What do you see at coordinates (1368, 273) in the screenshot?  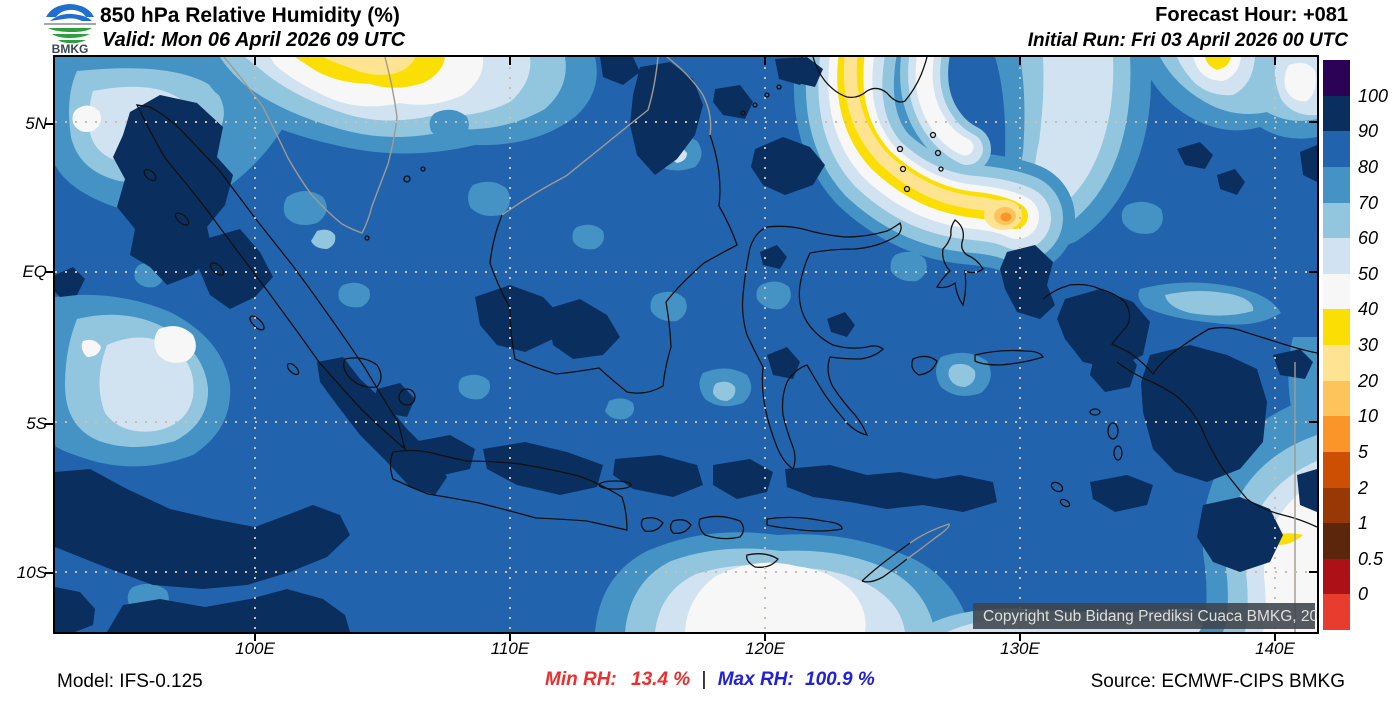 I see `colorbar-tick-label: 50` at bounding box center [1368, 273].